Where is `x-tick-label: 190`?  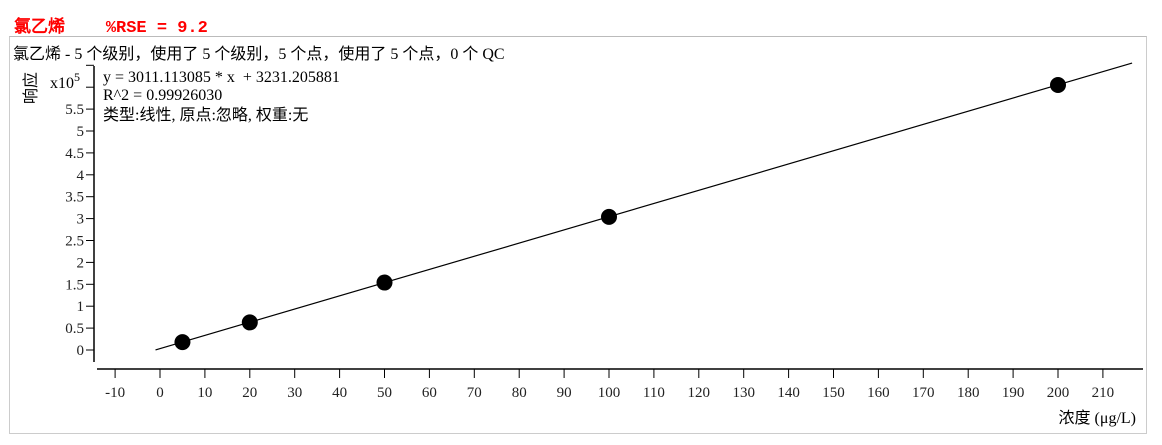
x-tick-label: 190 is located at coordinates (1013, 393).